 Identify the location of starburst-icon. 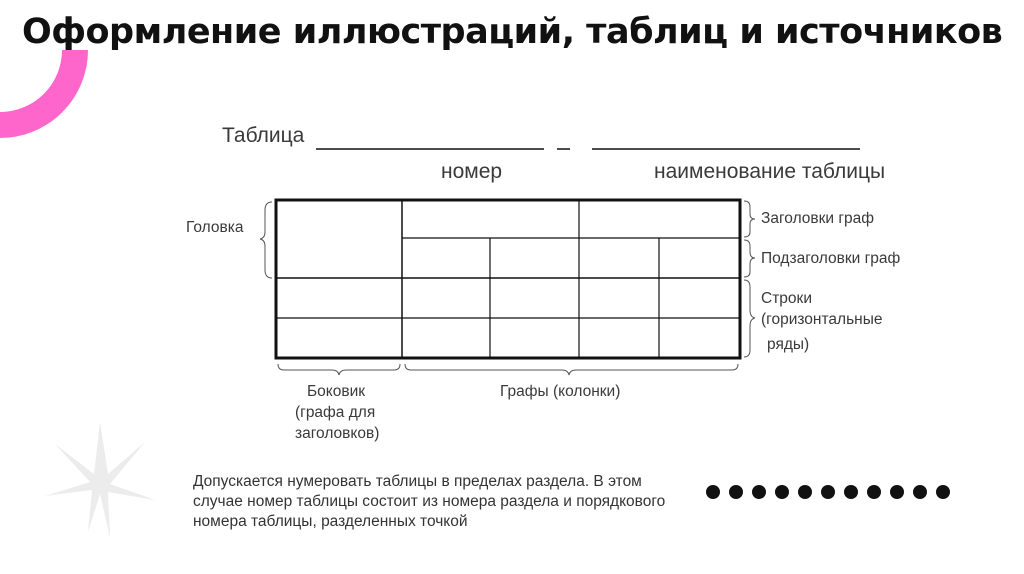
(100, 479).